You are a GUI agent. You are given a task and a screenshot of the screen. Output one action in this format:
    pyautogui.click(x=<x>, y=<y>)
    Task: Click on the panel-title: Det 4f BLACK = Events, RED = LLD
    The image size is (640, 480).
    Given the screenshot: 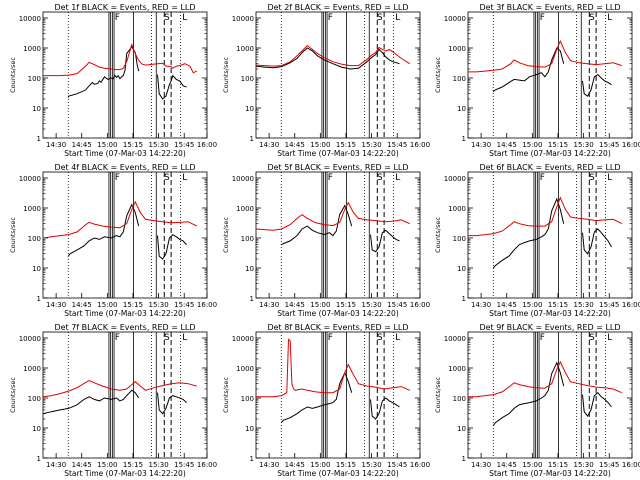 What is the action you would take?
    pyautogui.click(x=124, y=167)
    